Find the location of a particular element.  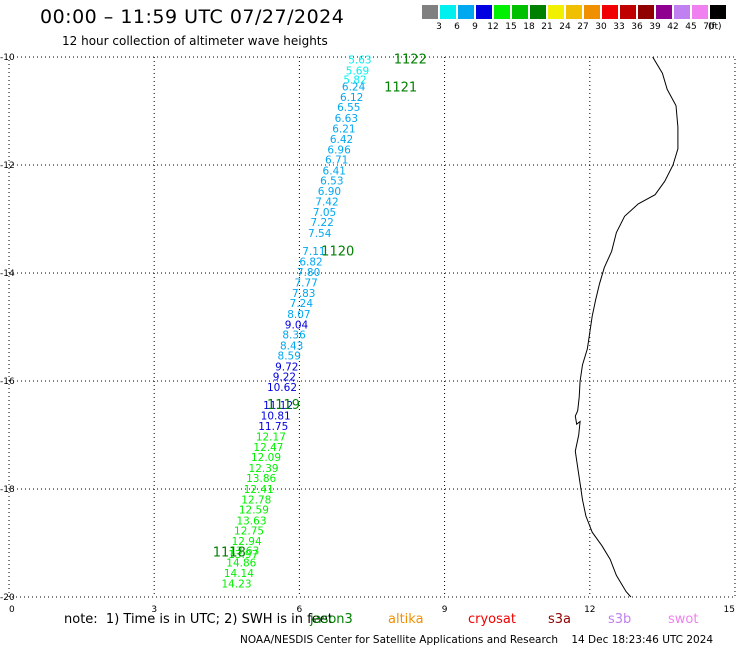

swh-point-label: 14.86 is located at coordinates (241, 563).